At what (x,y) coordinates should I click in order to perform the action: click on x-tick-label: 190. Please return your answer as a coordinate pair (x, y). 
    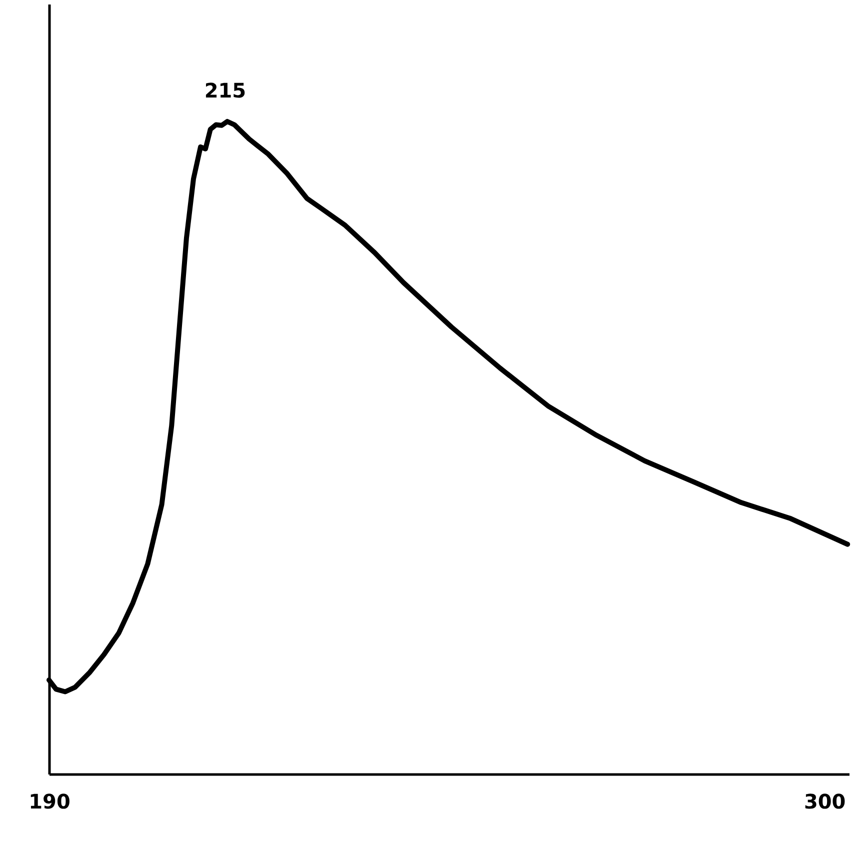
    Looking at the image, I should click on (49, 802).